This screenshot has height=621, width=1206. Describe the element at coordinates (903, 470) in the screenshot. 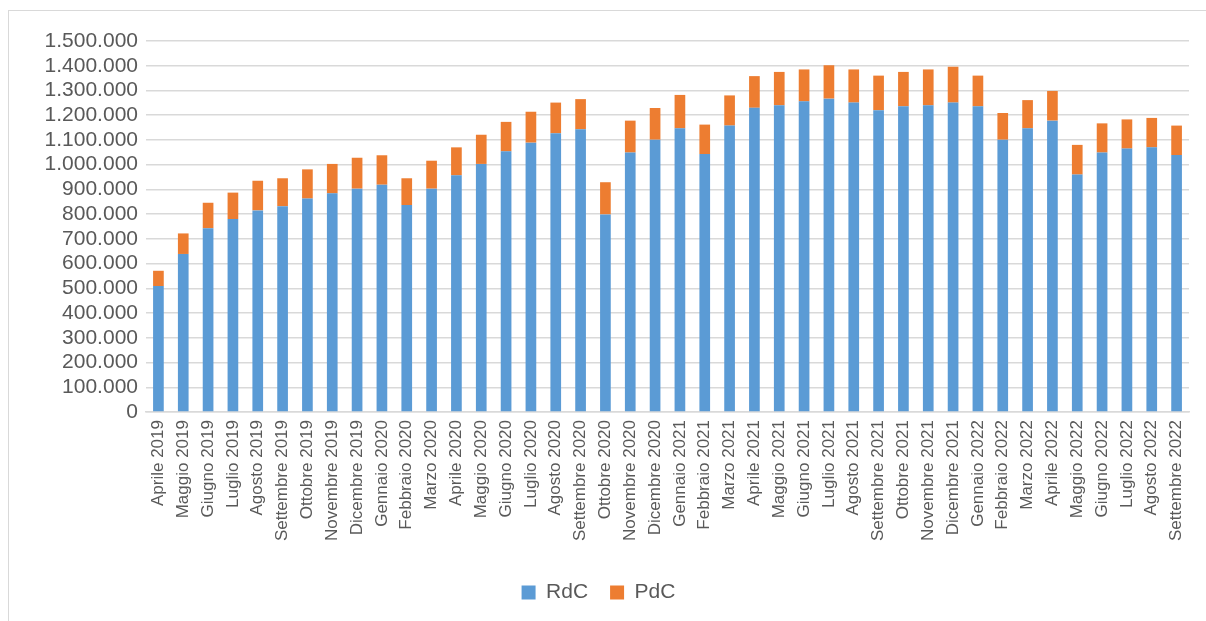

I see `x-tick-label: Ottobre 2021` at that location.